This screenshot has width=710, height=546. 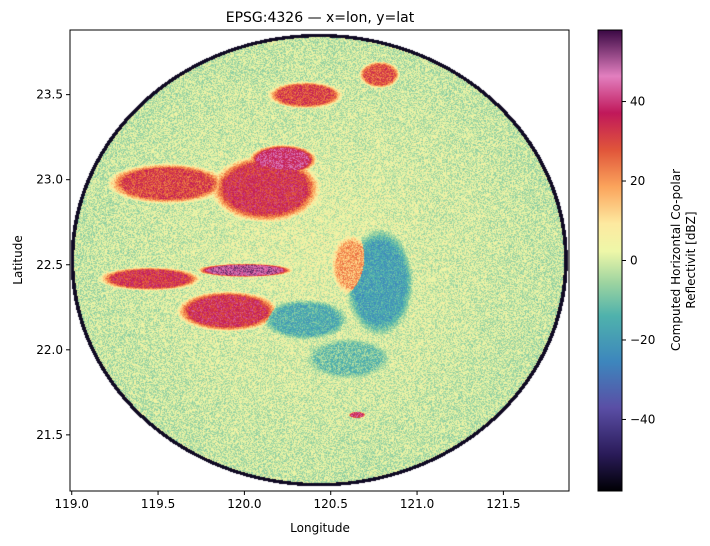 I want to click on y-axis: 21.5 22.0 22.5 23.0 23.5, so click(x=53, y=265).